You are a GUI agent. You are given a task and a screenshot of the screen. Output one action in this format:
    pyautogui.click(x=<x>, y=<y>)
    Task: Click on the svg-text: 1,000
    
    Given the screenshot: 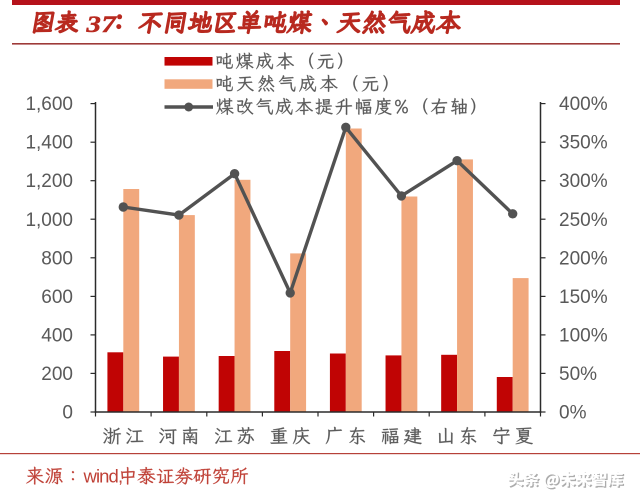 What is the action you would take?
    pyautogui.click(x=49, y=220)
    